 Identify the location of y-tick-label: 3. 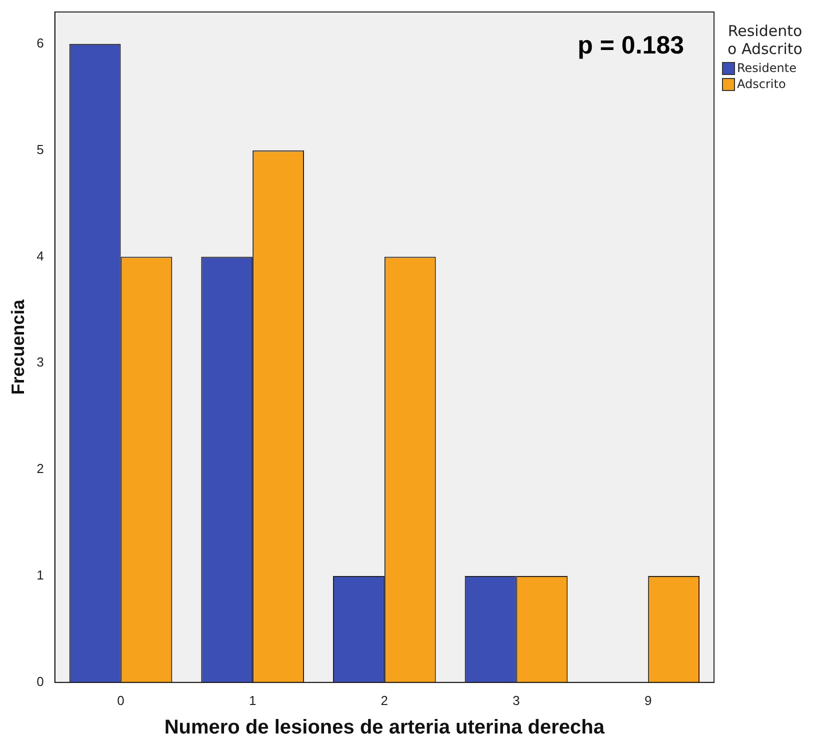
(40, 362).